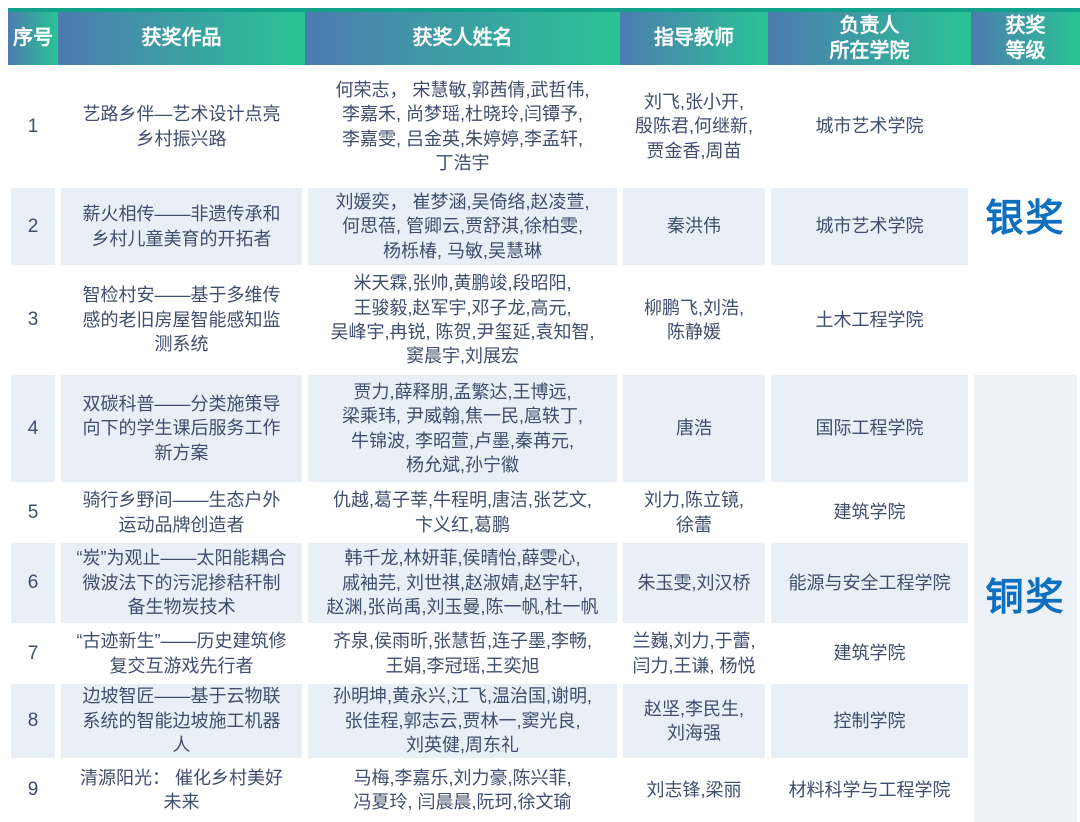  I want to click on teachers-cell: 唐浩, so click(694, 428).